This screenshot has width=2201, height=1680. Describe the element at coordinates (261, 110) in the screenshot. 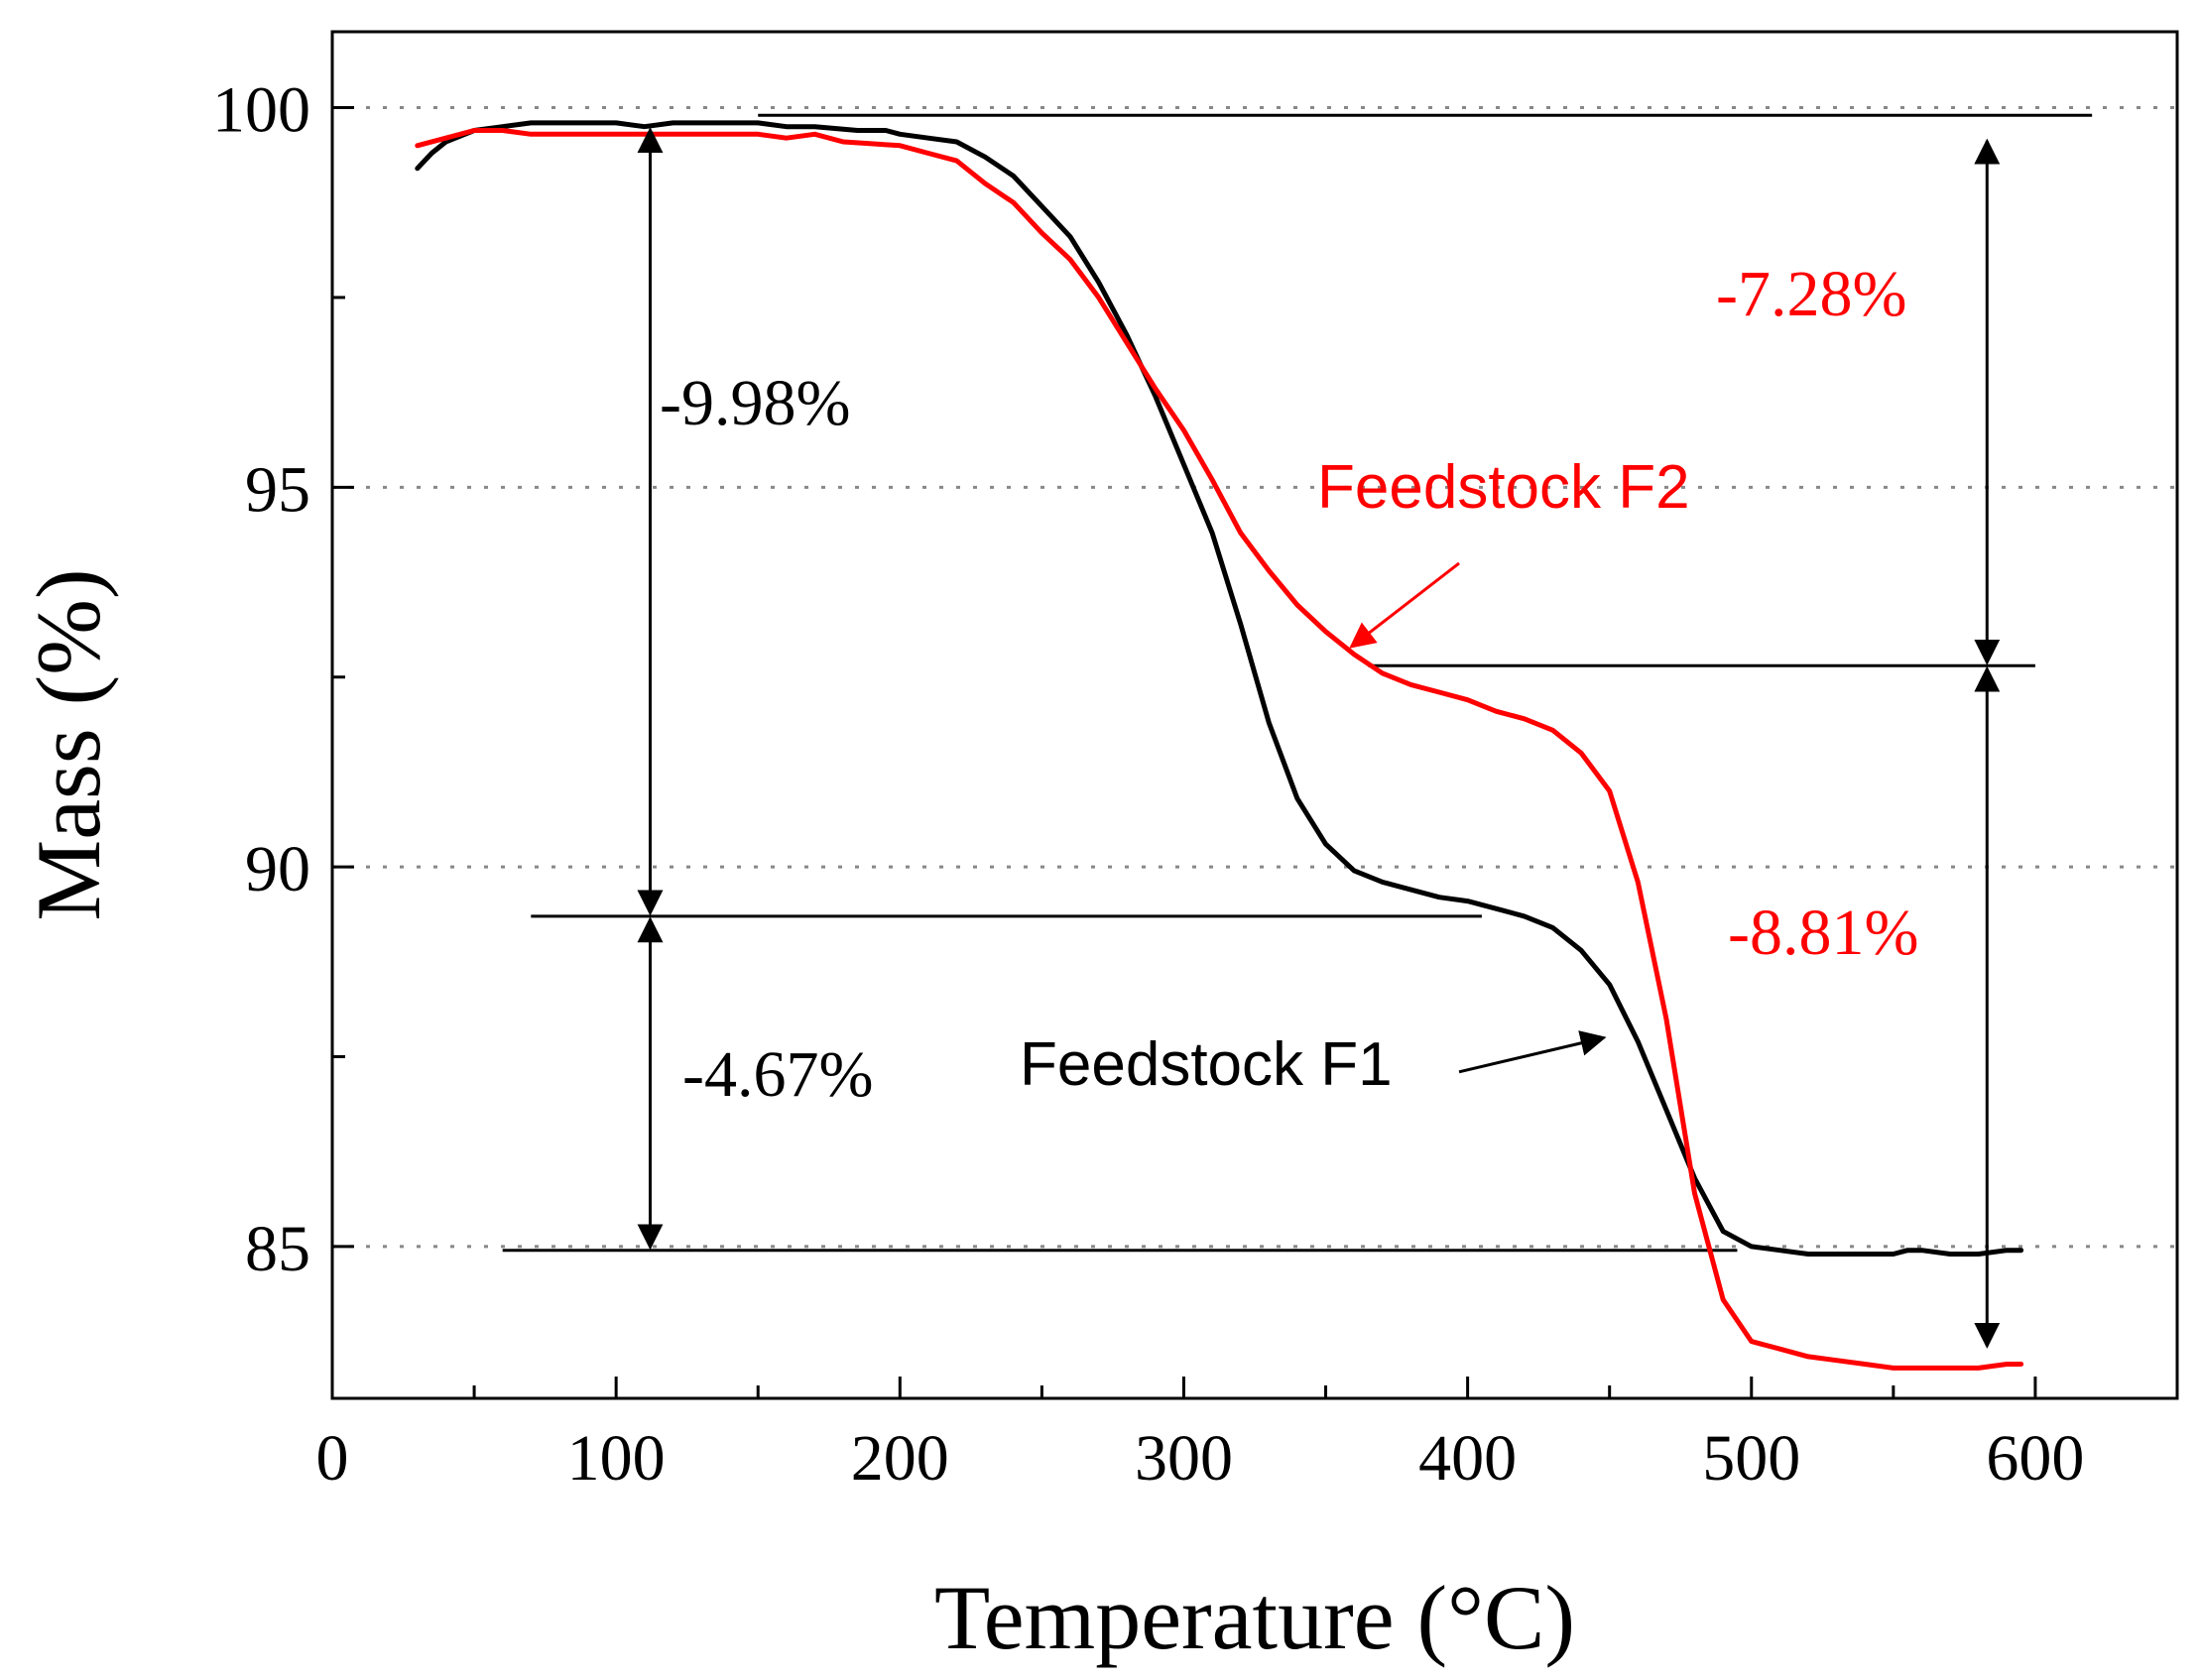

I see `y-tick-label: 100` at that location.